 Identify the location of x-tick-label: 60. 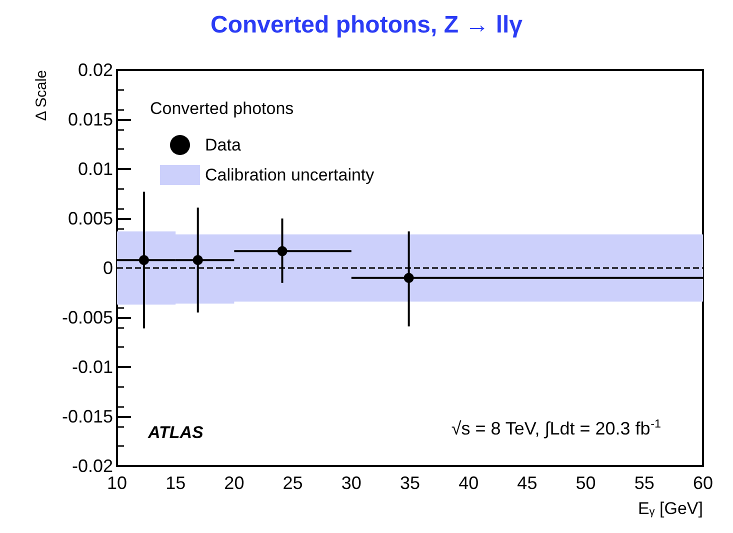
(703, 483).